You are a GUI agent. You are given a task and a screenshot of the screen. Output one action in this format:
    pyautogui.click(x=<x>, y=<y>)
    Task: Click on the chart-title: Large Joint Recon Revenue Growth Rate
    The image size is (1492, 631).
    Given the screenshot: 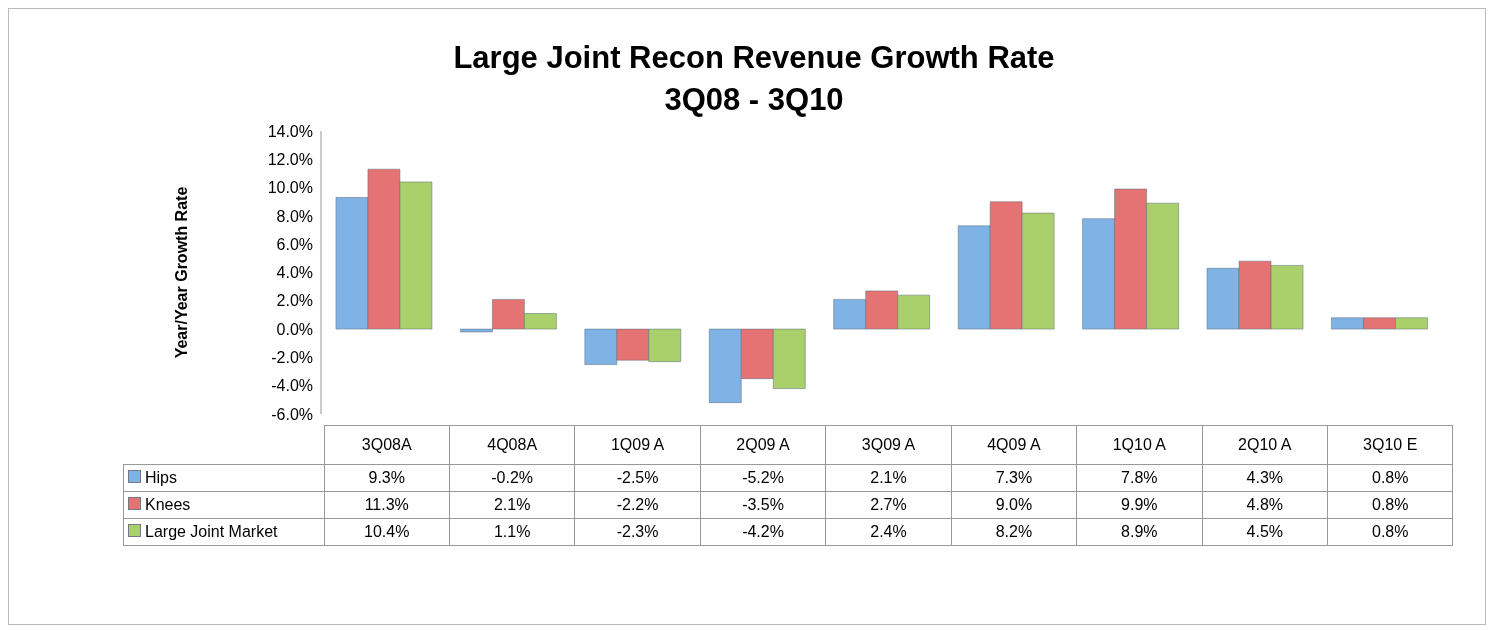 What is the action you would take?
    pyautogui.click(x=754, y=58)
    